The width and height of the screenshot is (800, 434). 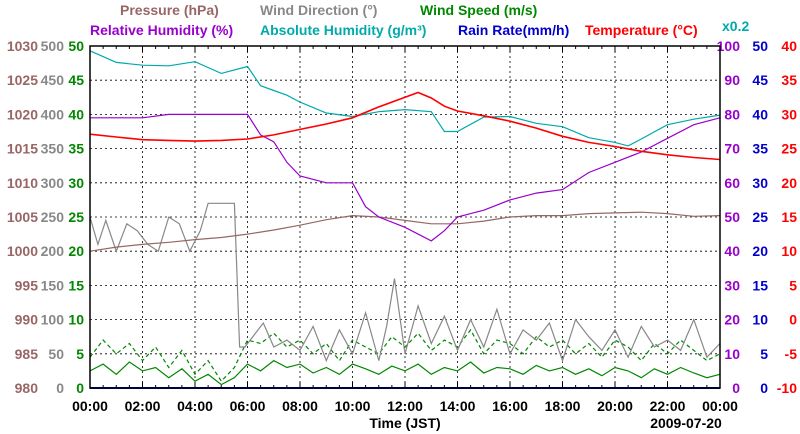 I want to click on y-tick-label-wind_direction: 50, so click(x=56, y=354).